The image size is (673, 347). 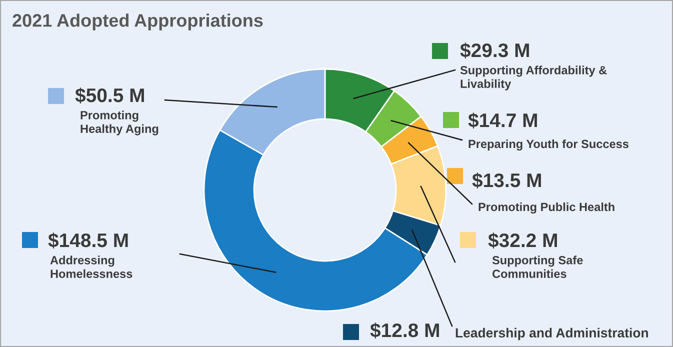 I want to click on slice-label: Supporting Safe Communities, so click(x=537, y=267).